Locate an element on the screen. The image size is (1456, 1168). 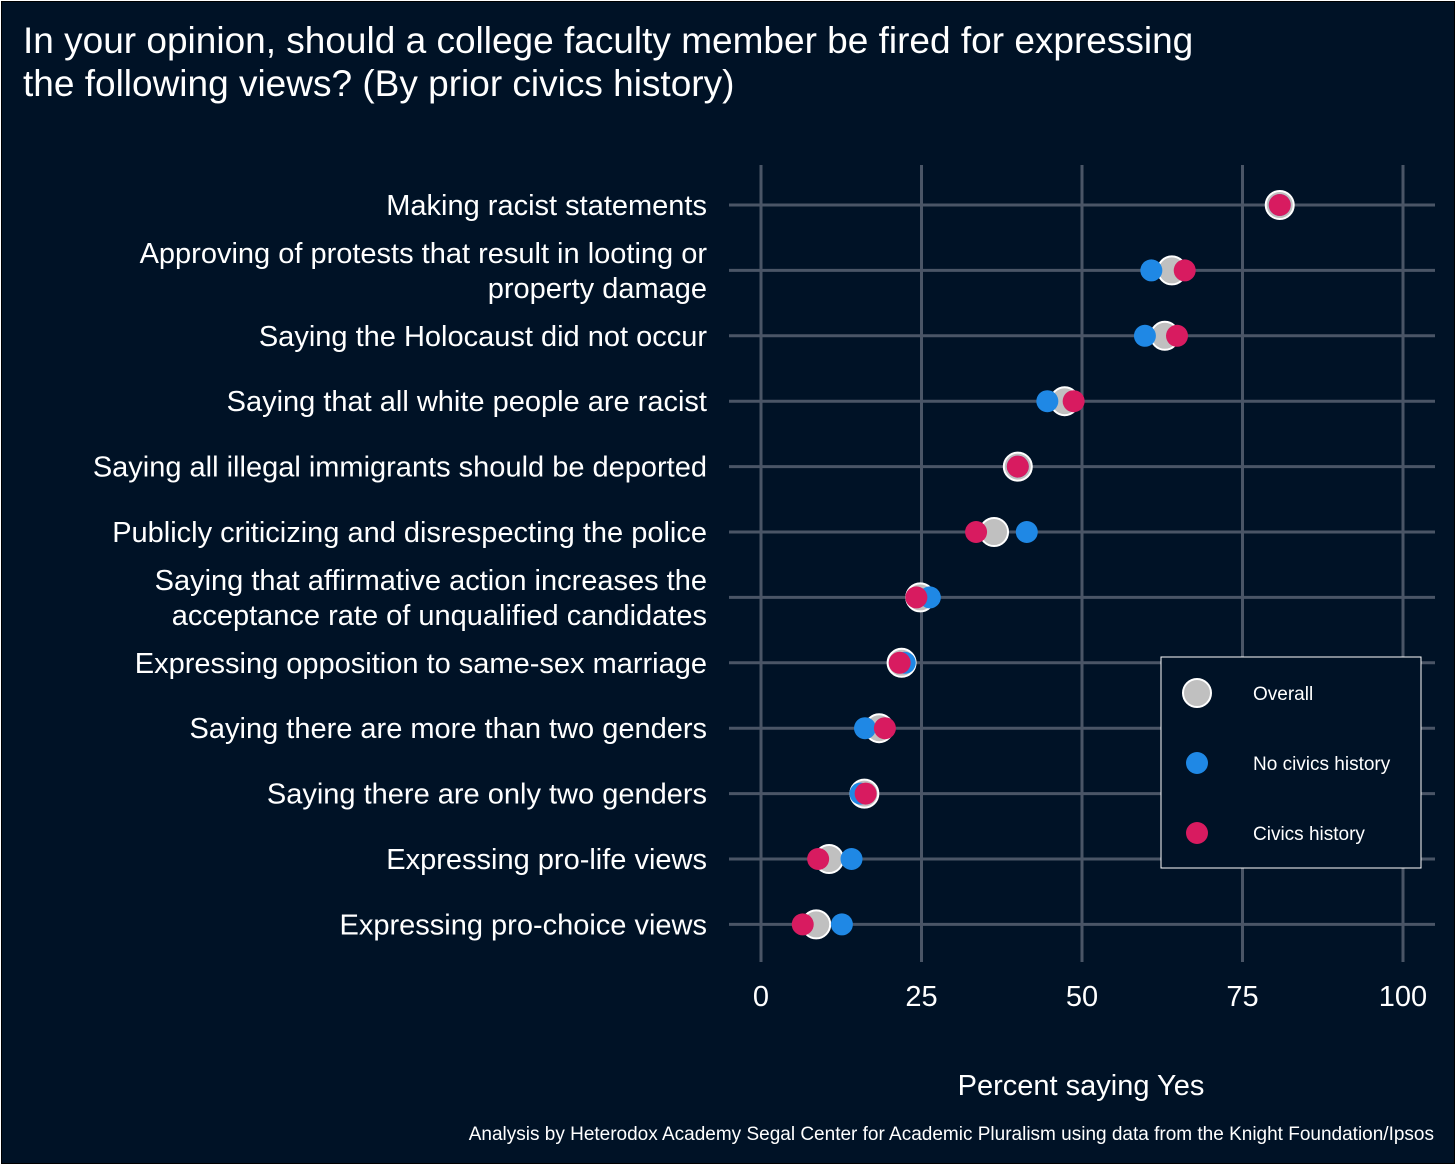
legend-civics-label: Civics history is located at coordinates (1309, 834).